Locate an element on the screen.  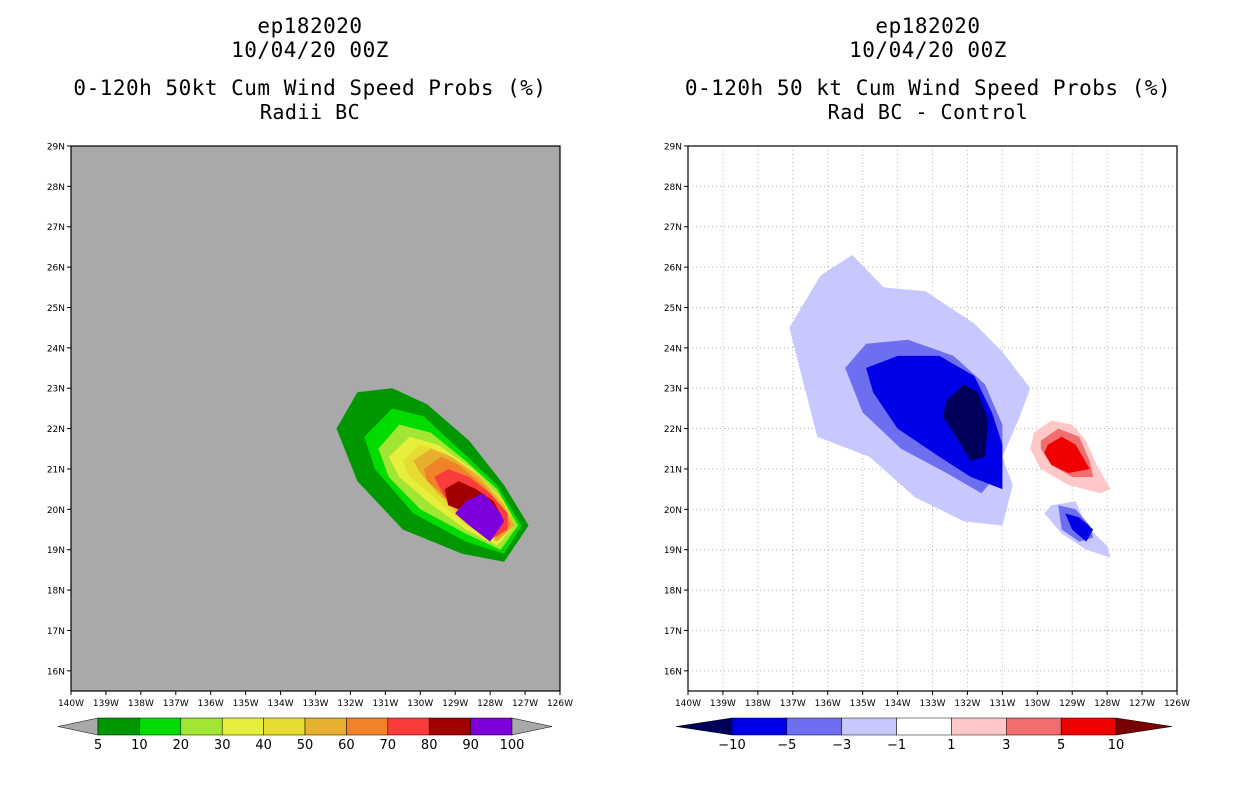
right-x-tick-label: 139W is located at coordinates (723, 704).